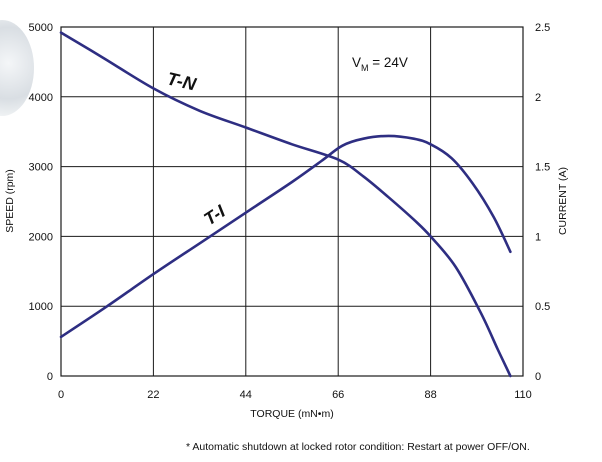 The image size is (602, 462). I want to click on x-tick-label: 44, so click(246, 395).